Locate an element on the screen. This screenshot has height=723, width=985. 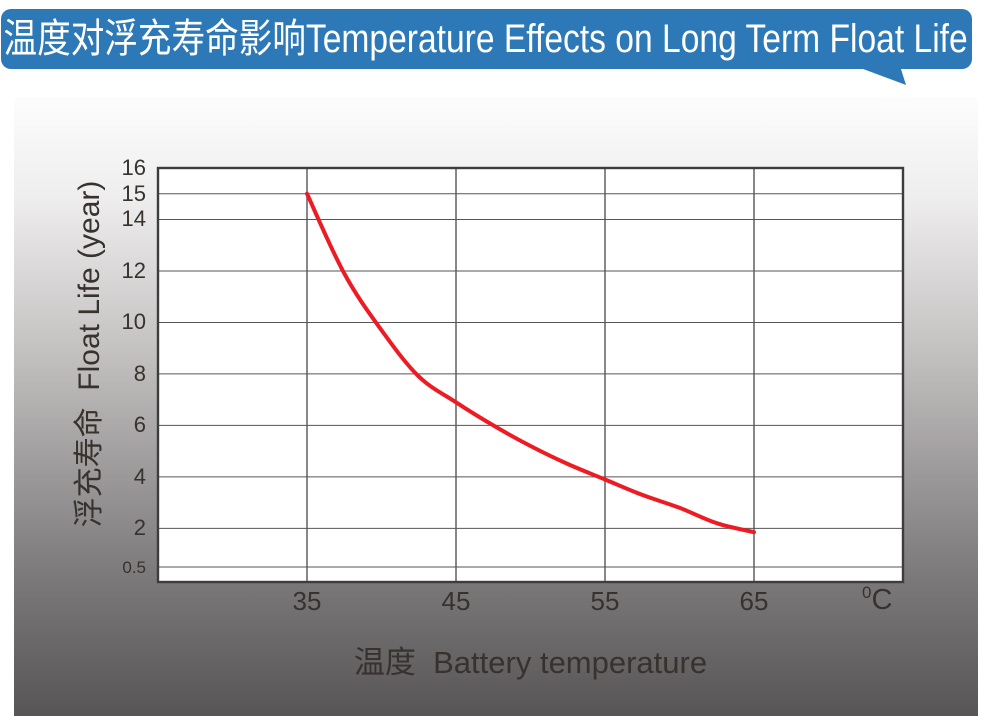
y-tick-label-16: 16 is located at coordinates (133, 167).